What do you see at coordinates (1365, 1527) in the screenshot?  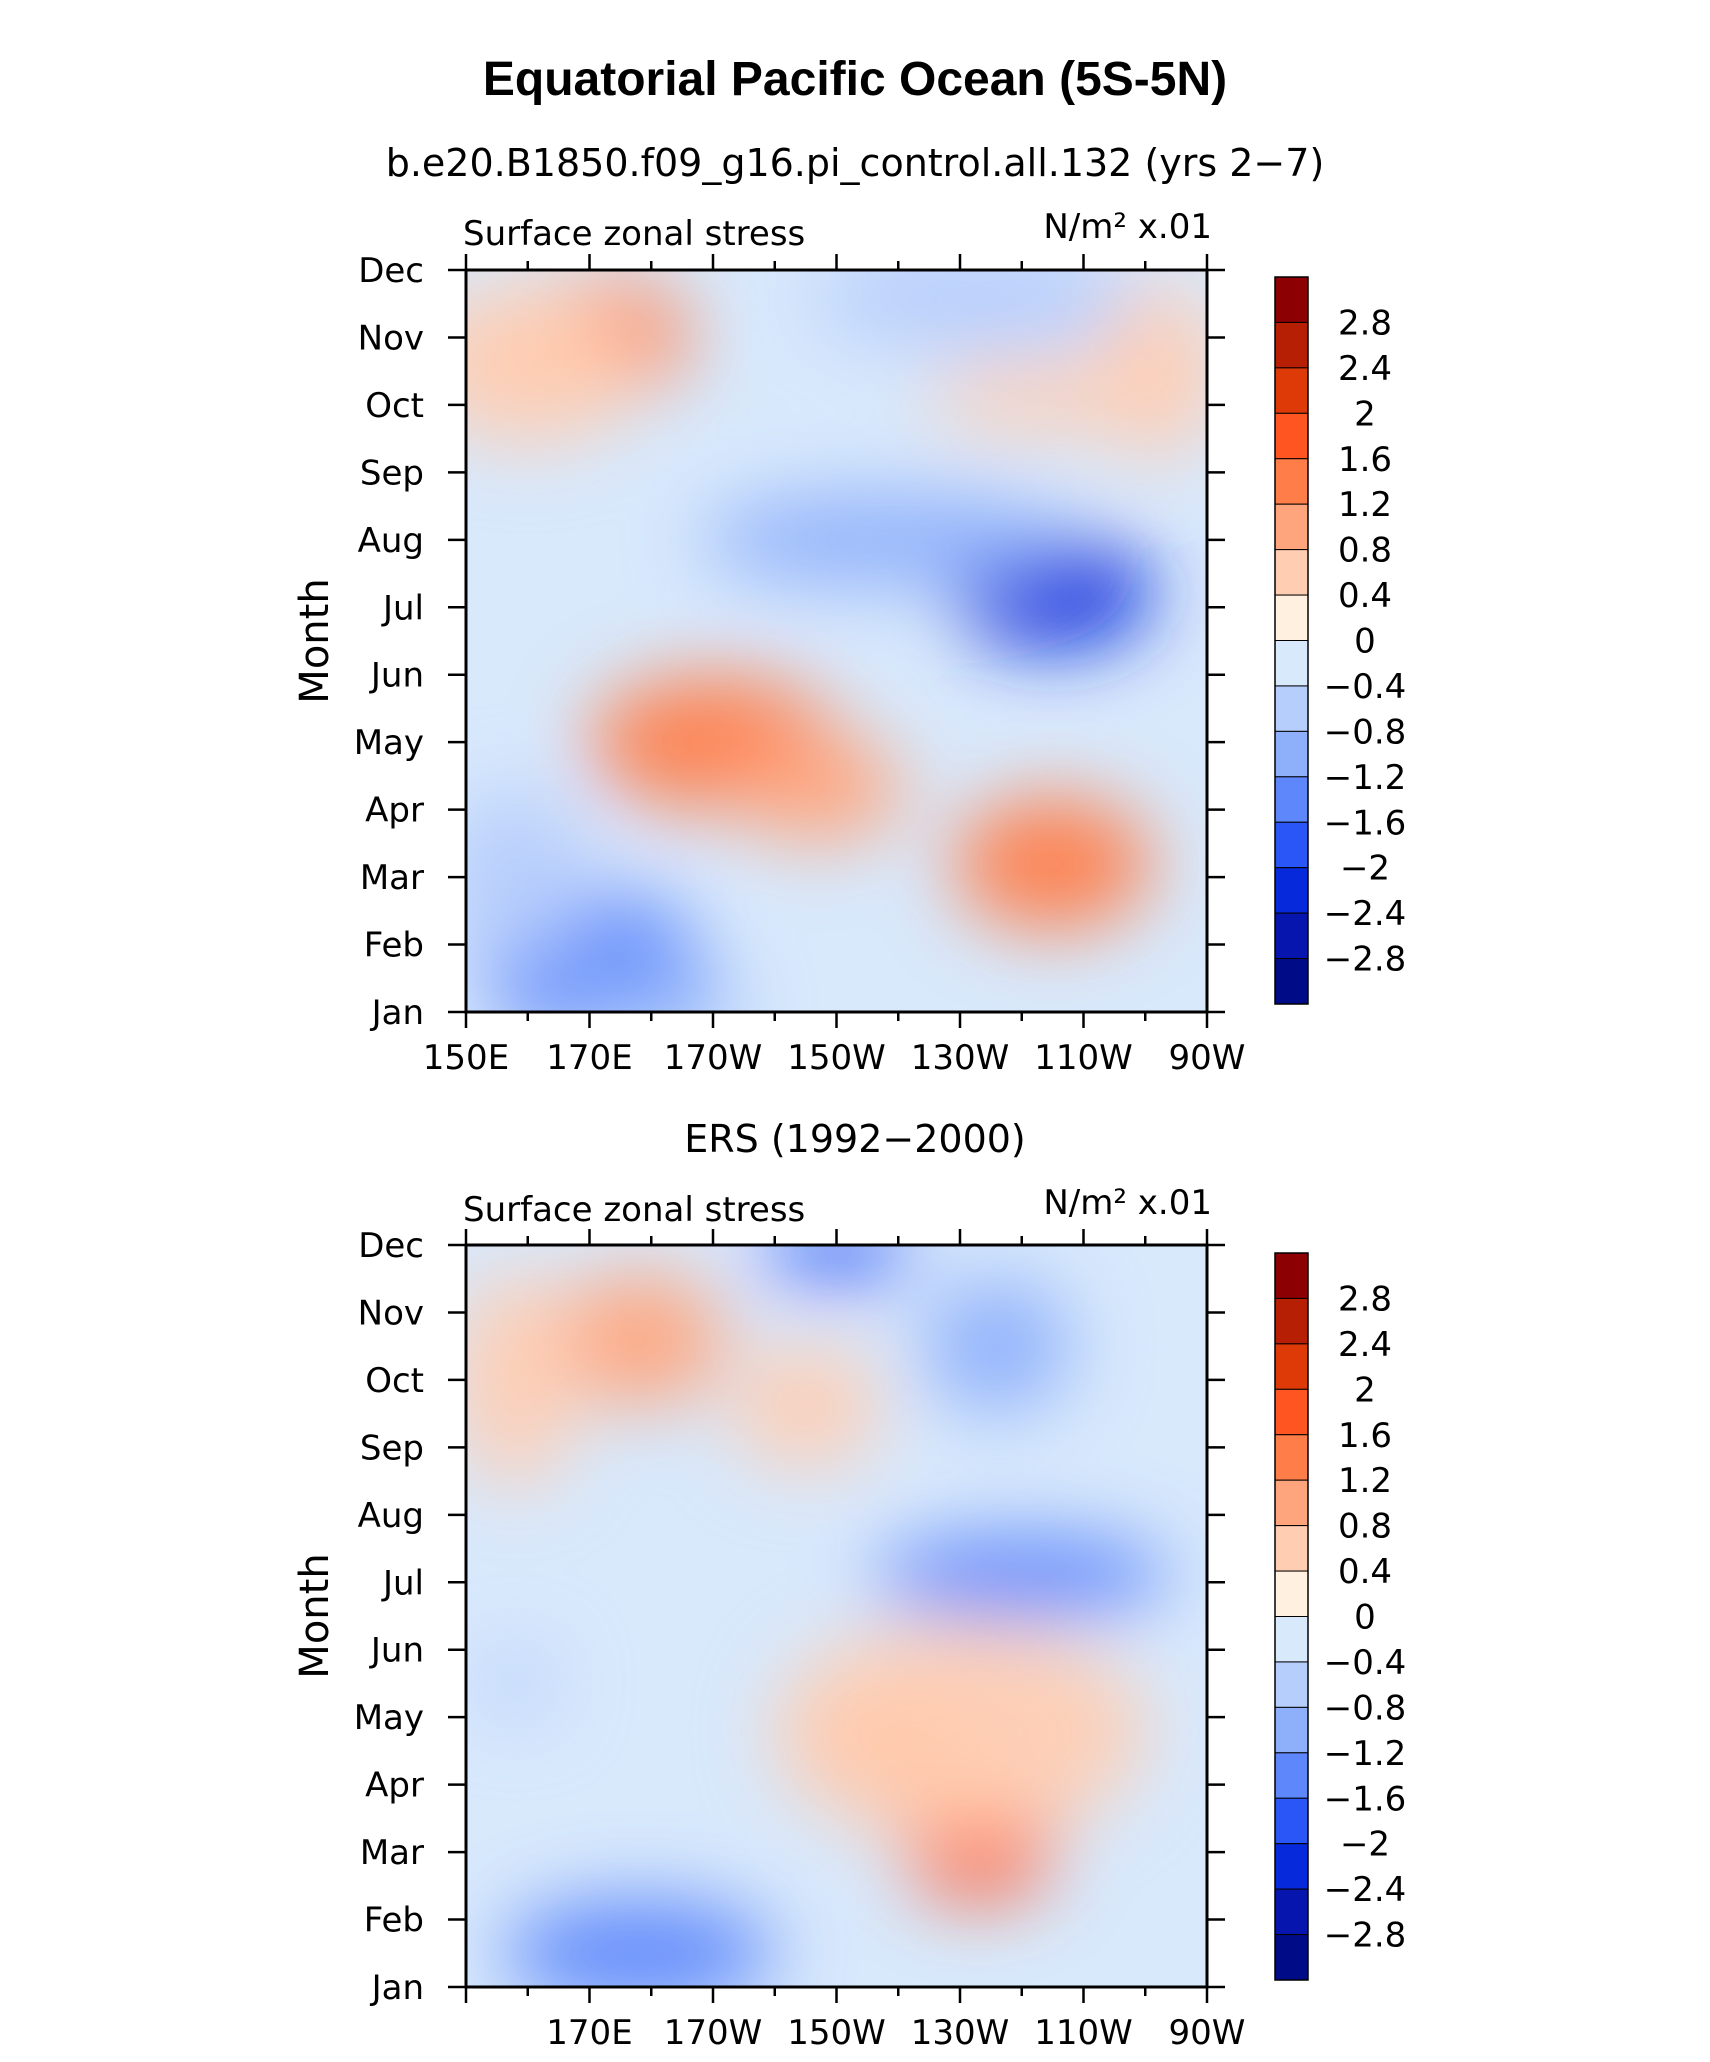 I see `colorbar-label: 0.8` at bounding box center [1365, 1527].